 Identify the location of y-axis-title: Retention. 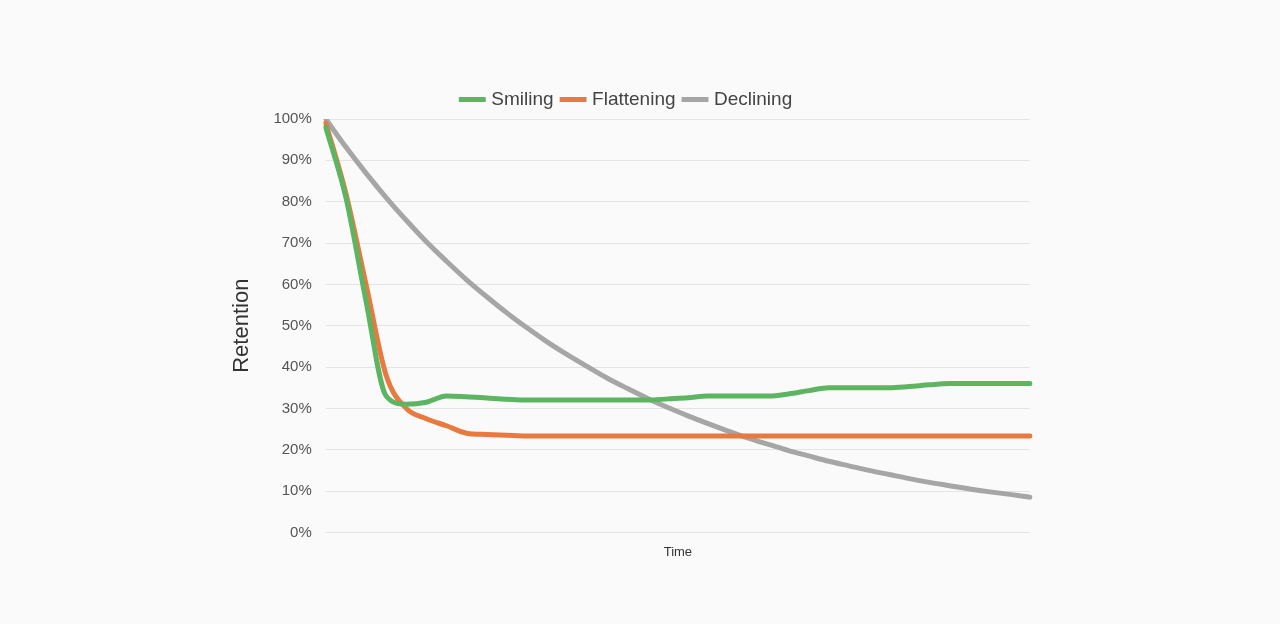
(241, 325).